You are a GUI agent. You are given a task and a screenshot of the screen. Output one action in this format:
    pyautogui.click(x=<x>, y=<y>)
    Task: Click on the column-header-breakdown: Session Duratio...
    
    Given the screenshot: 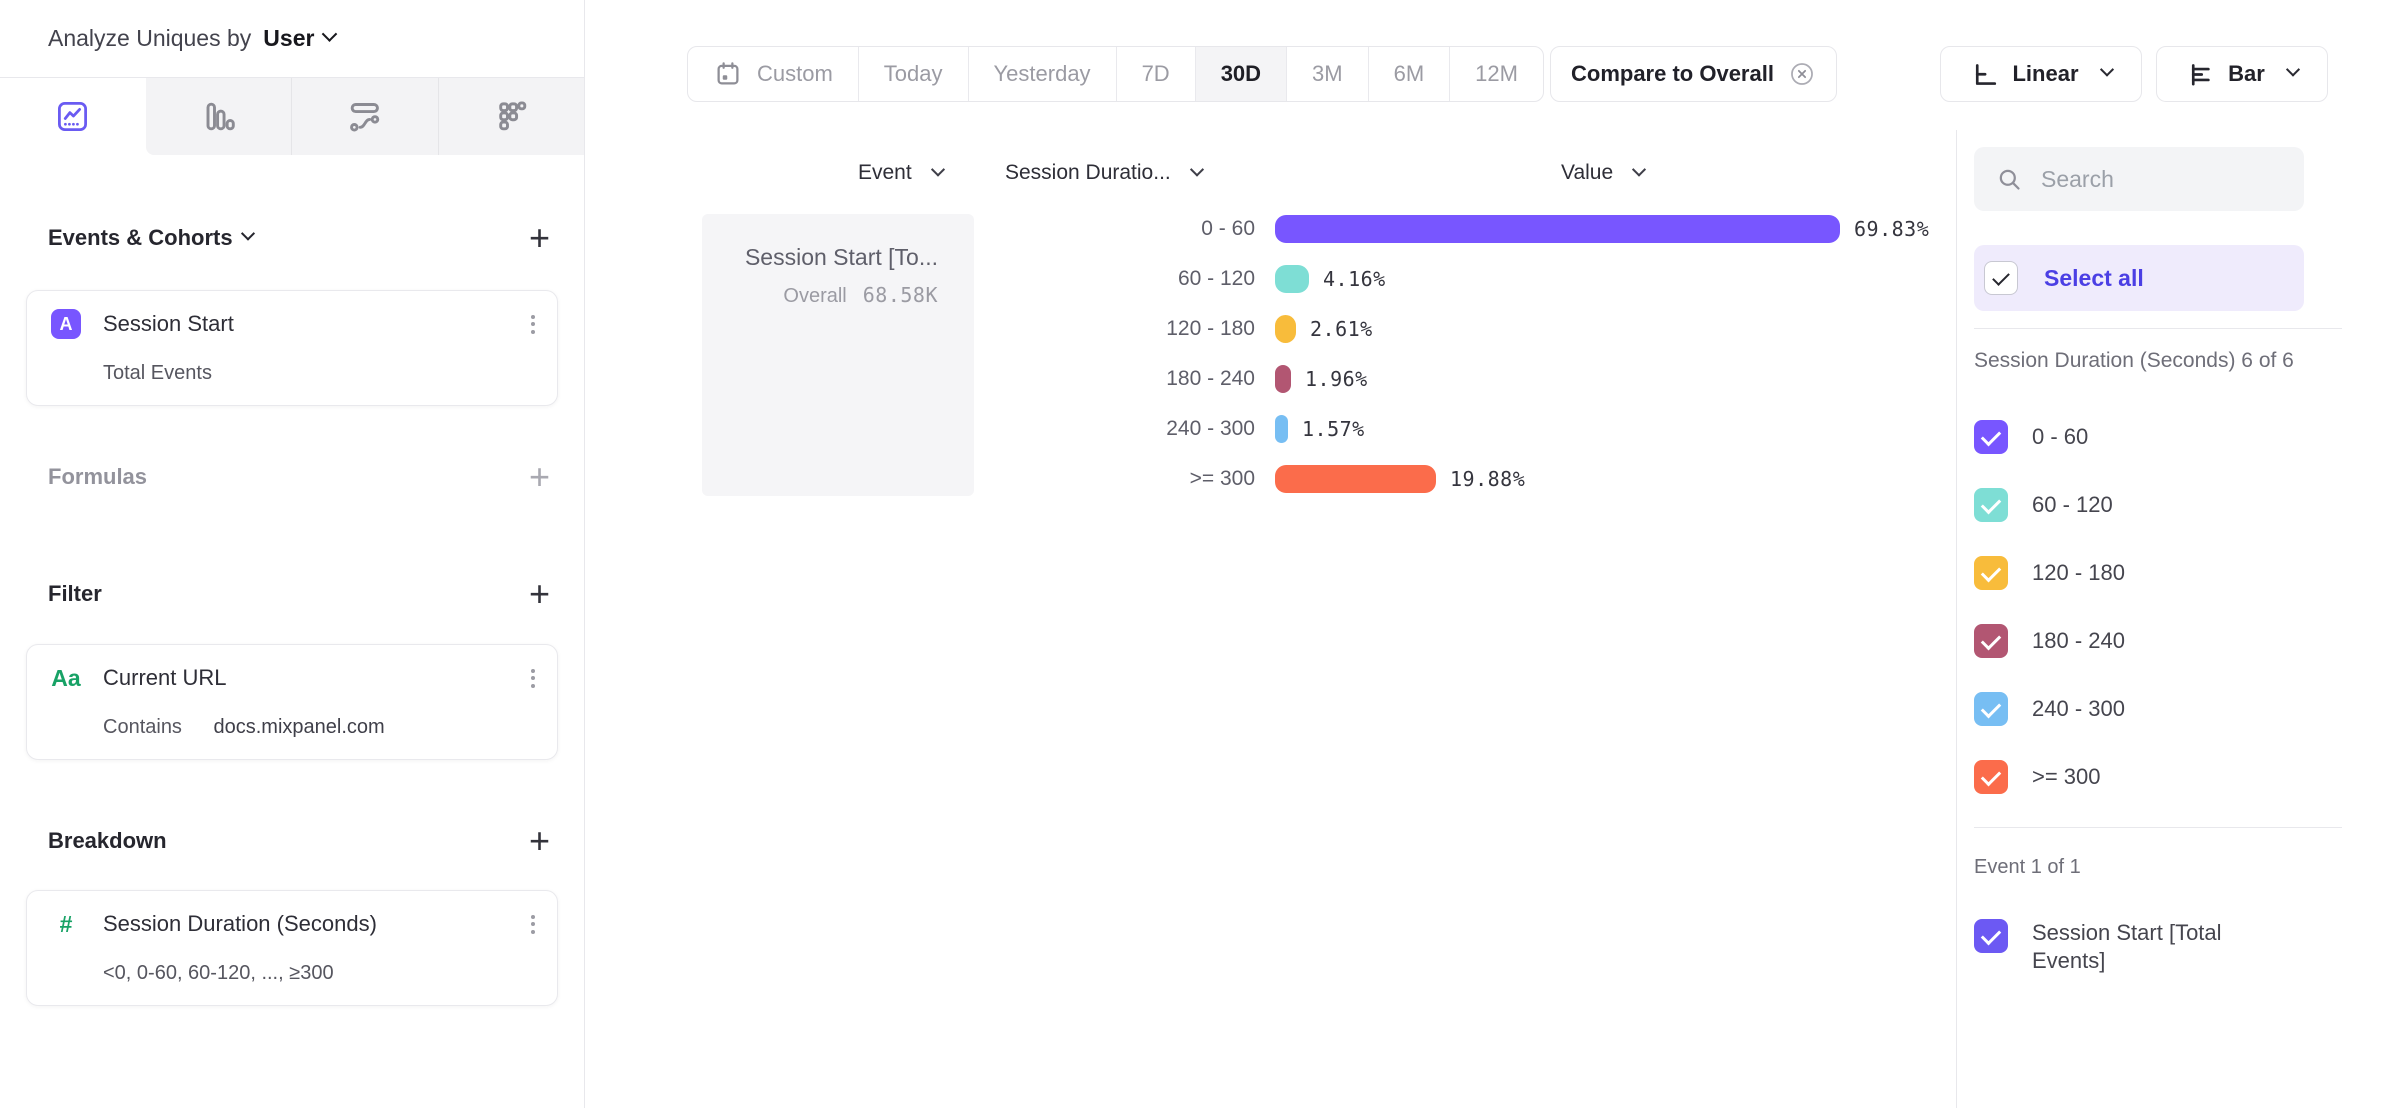 What is the action you would take?
    pyautogui.click(x=1104, y=173)
    